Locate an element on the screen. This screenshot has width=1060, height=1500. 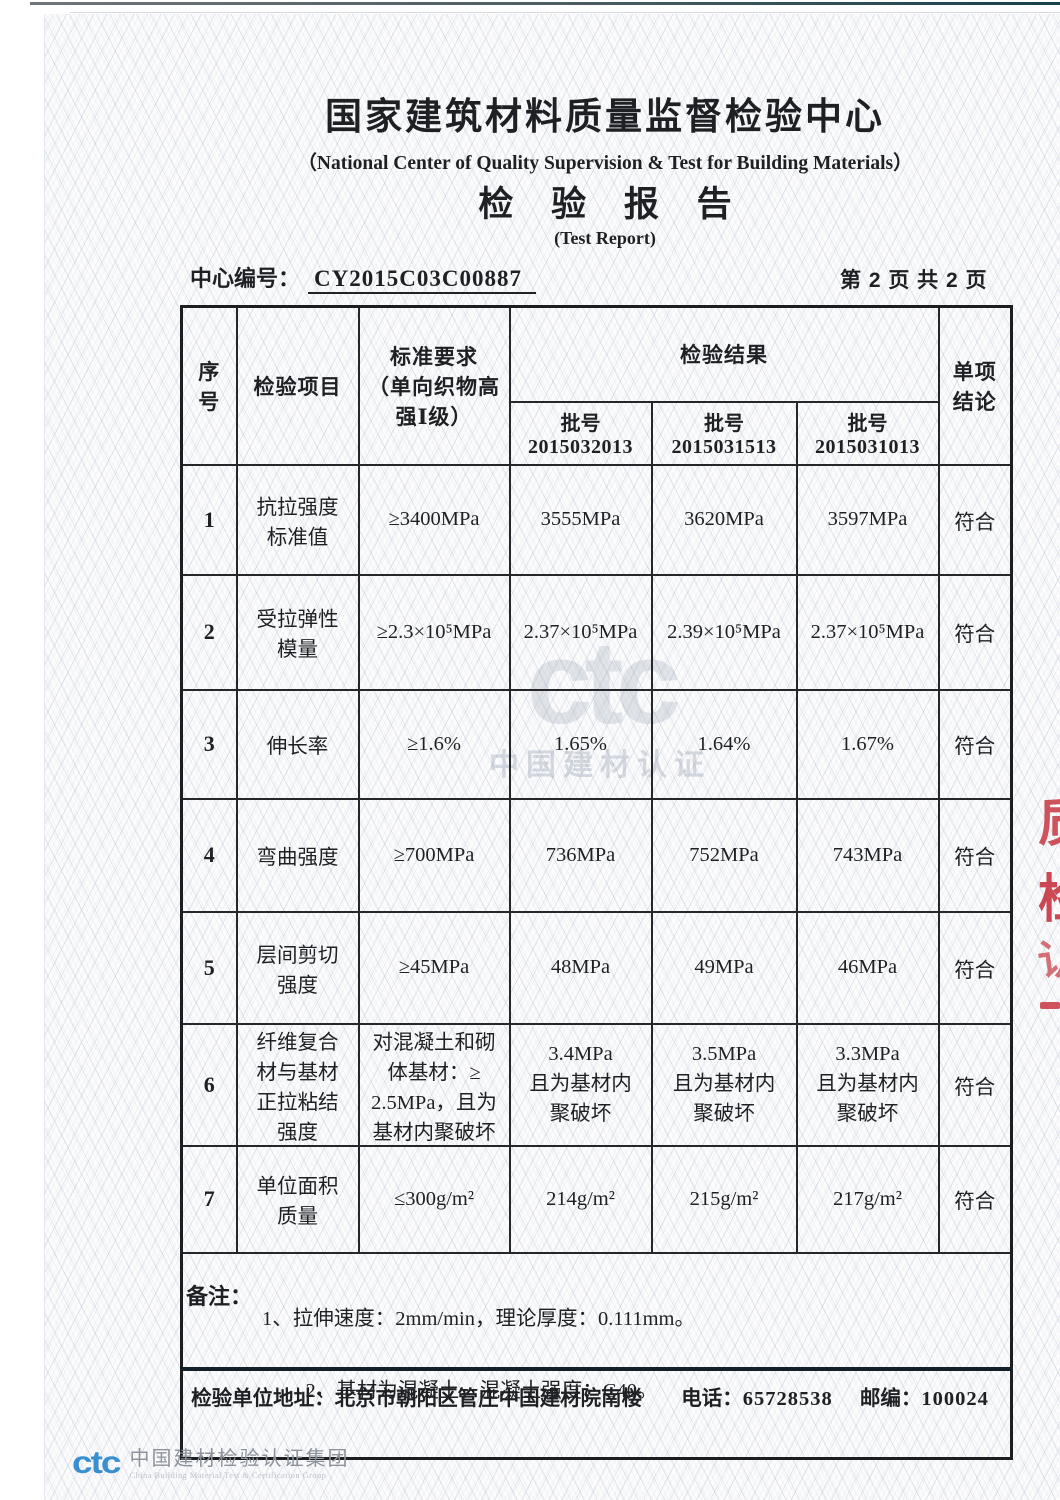
scan-top-edge-line is located at coordinates (545, 3).